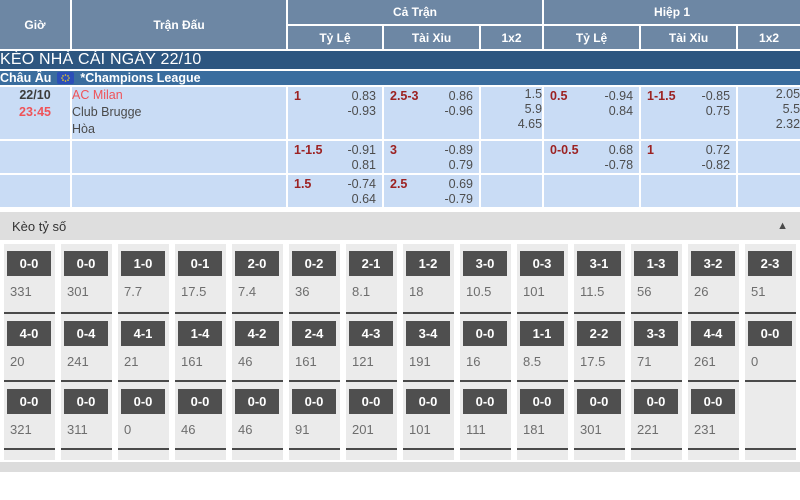  Describe the element at coordinates (400, 78) in the screenshot. I see `league-header: Châu Âu *Champions League` at that location.